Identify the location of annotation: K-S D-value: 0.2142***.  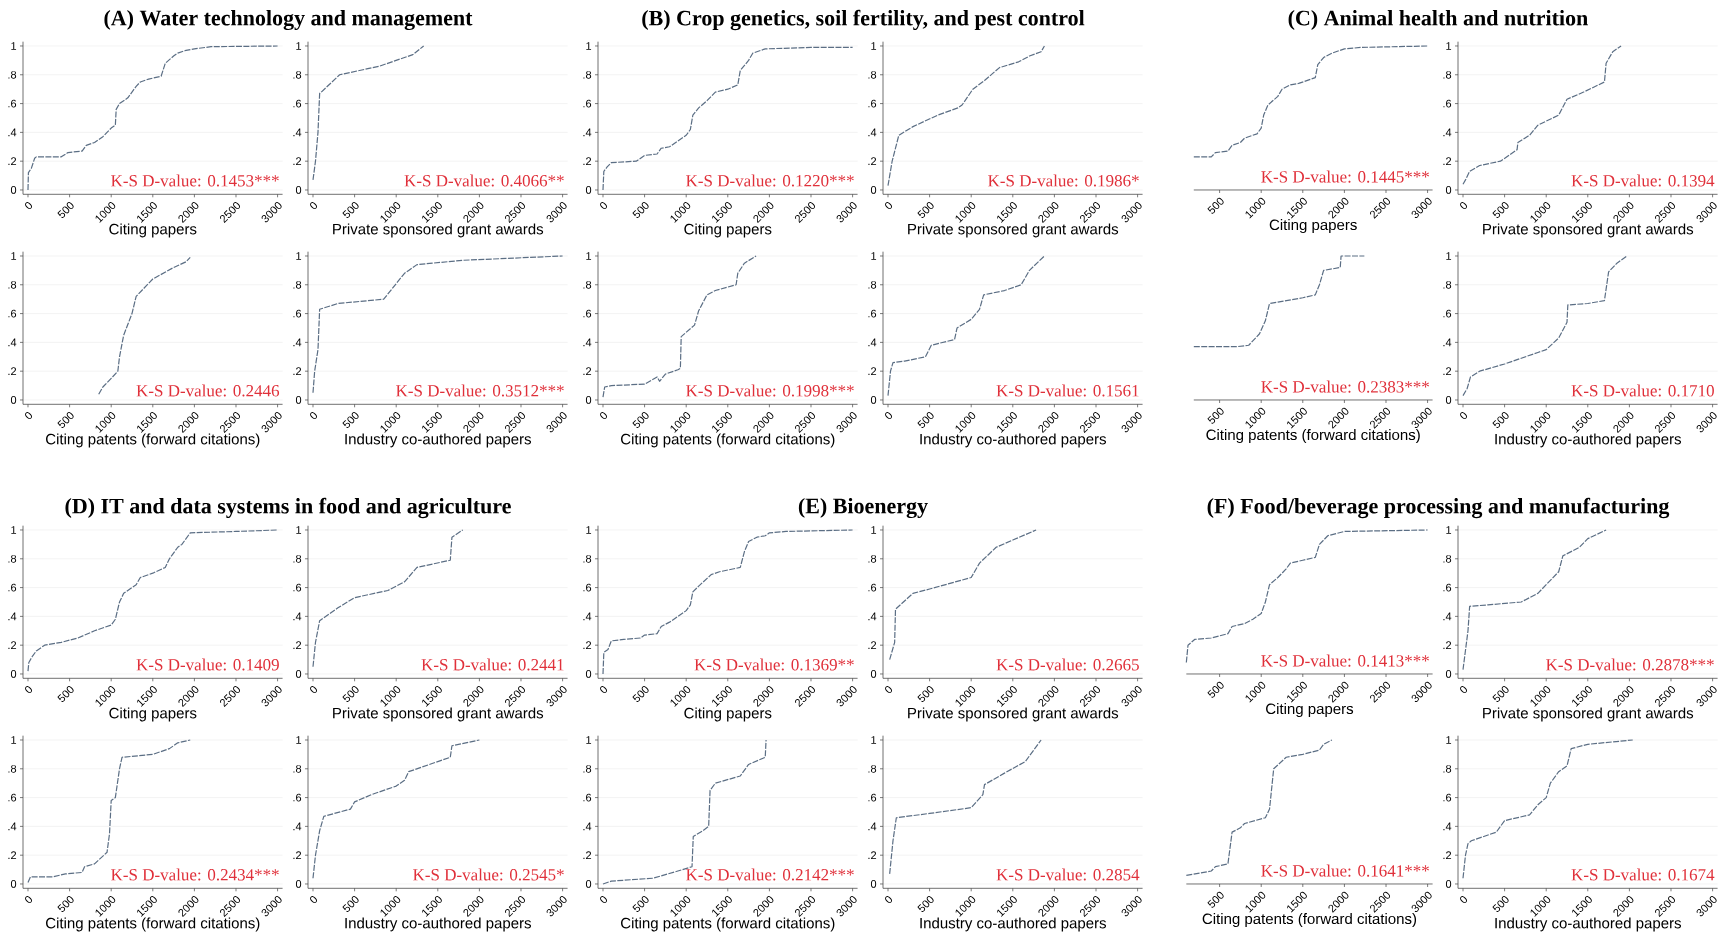
(770, 874).